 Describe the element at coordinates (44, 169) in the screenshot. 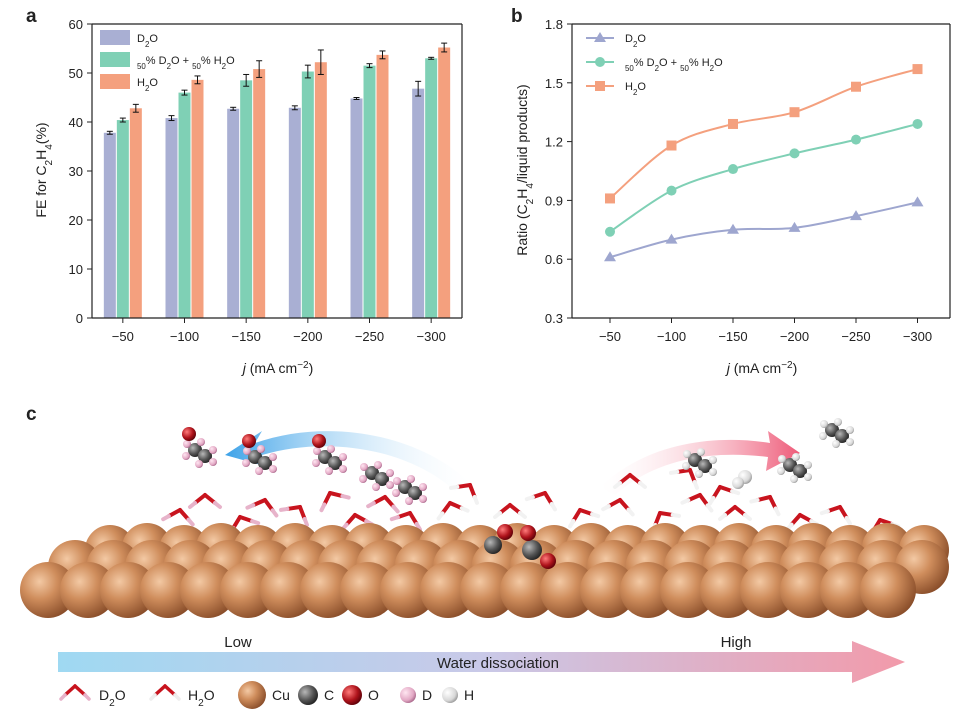

I see `chart-a-y-axis-label: FE for C2H4(%)` at that location.